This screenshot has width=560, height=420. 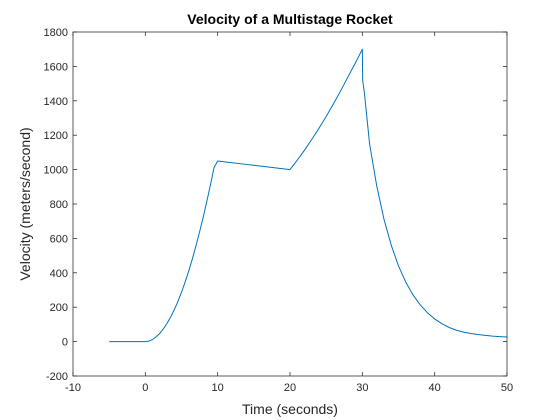 I want to click on x-tick-label: 40, so click(x=435, y=388).